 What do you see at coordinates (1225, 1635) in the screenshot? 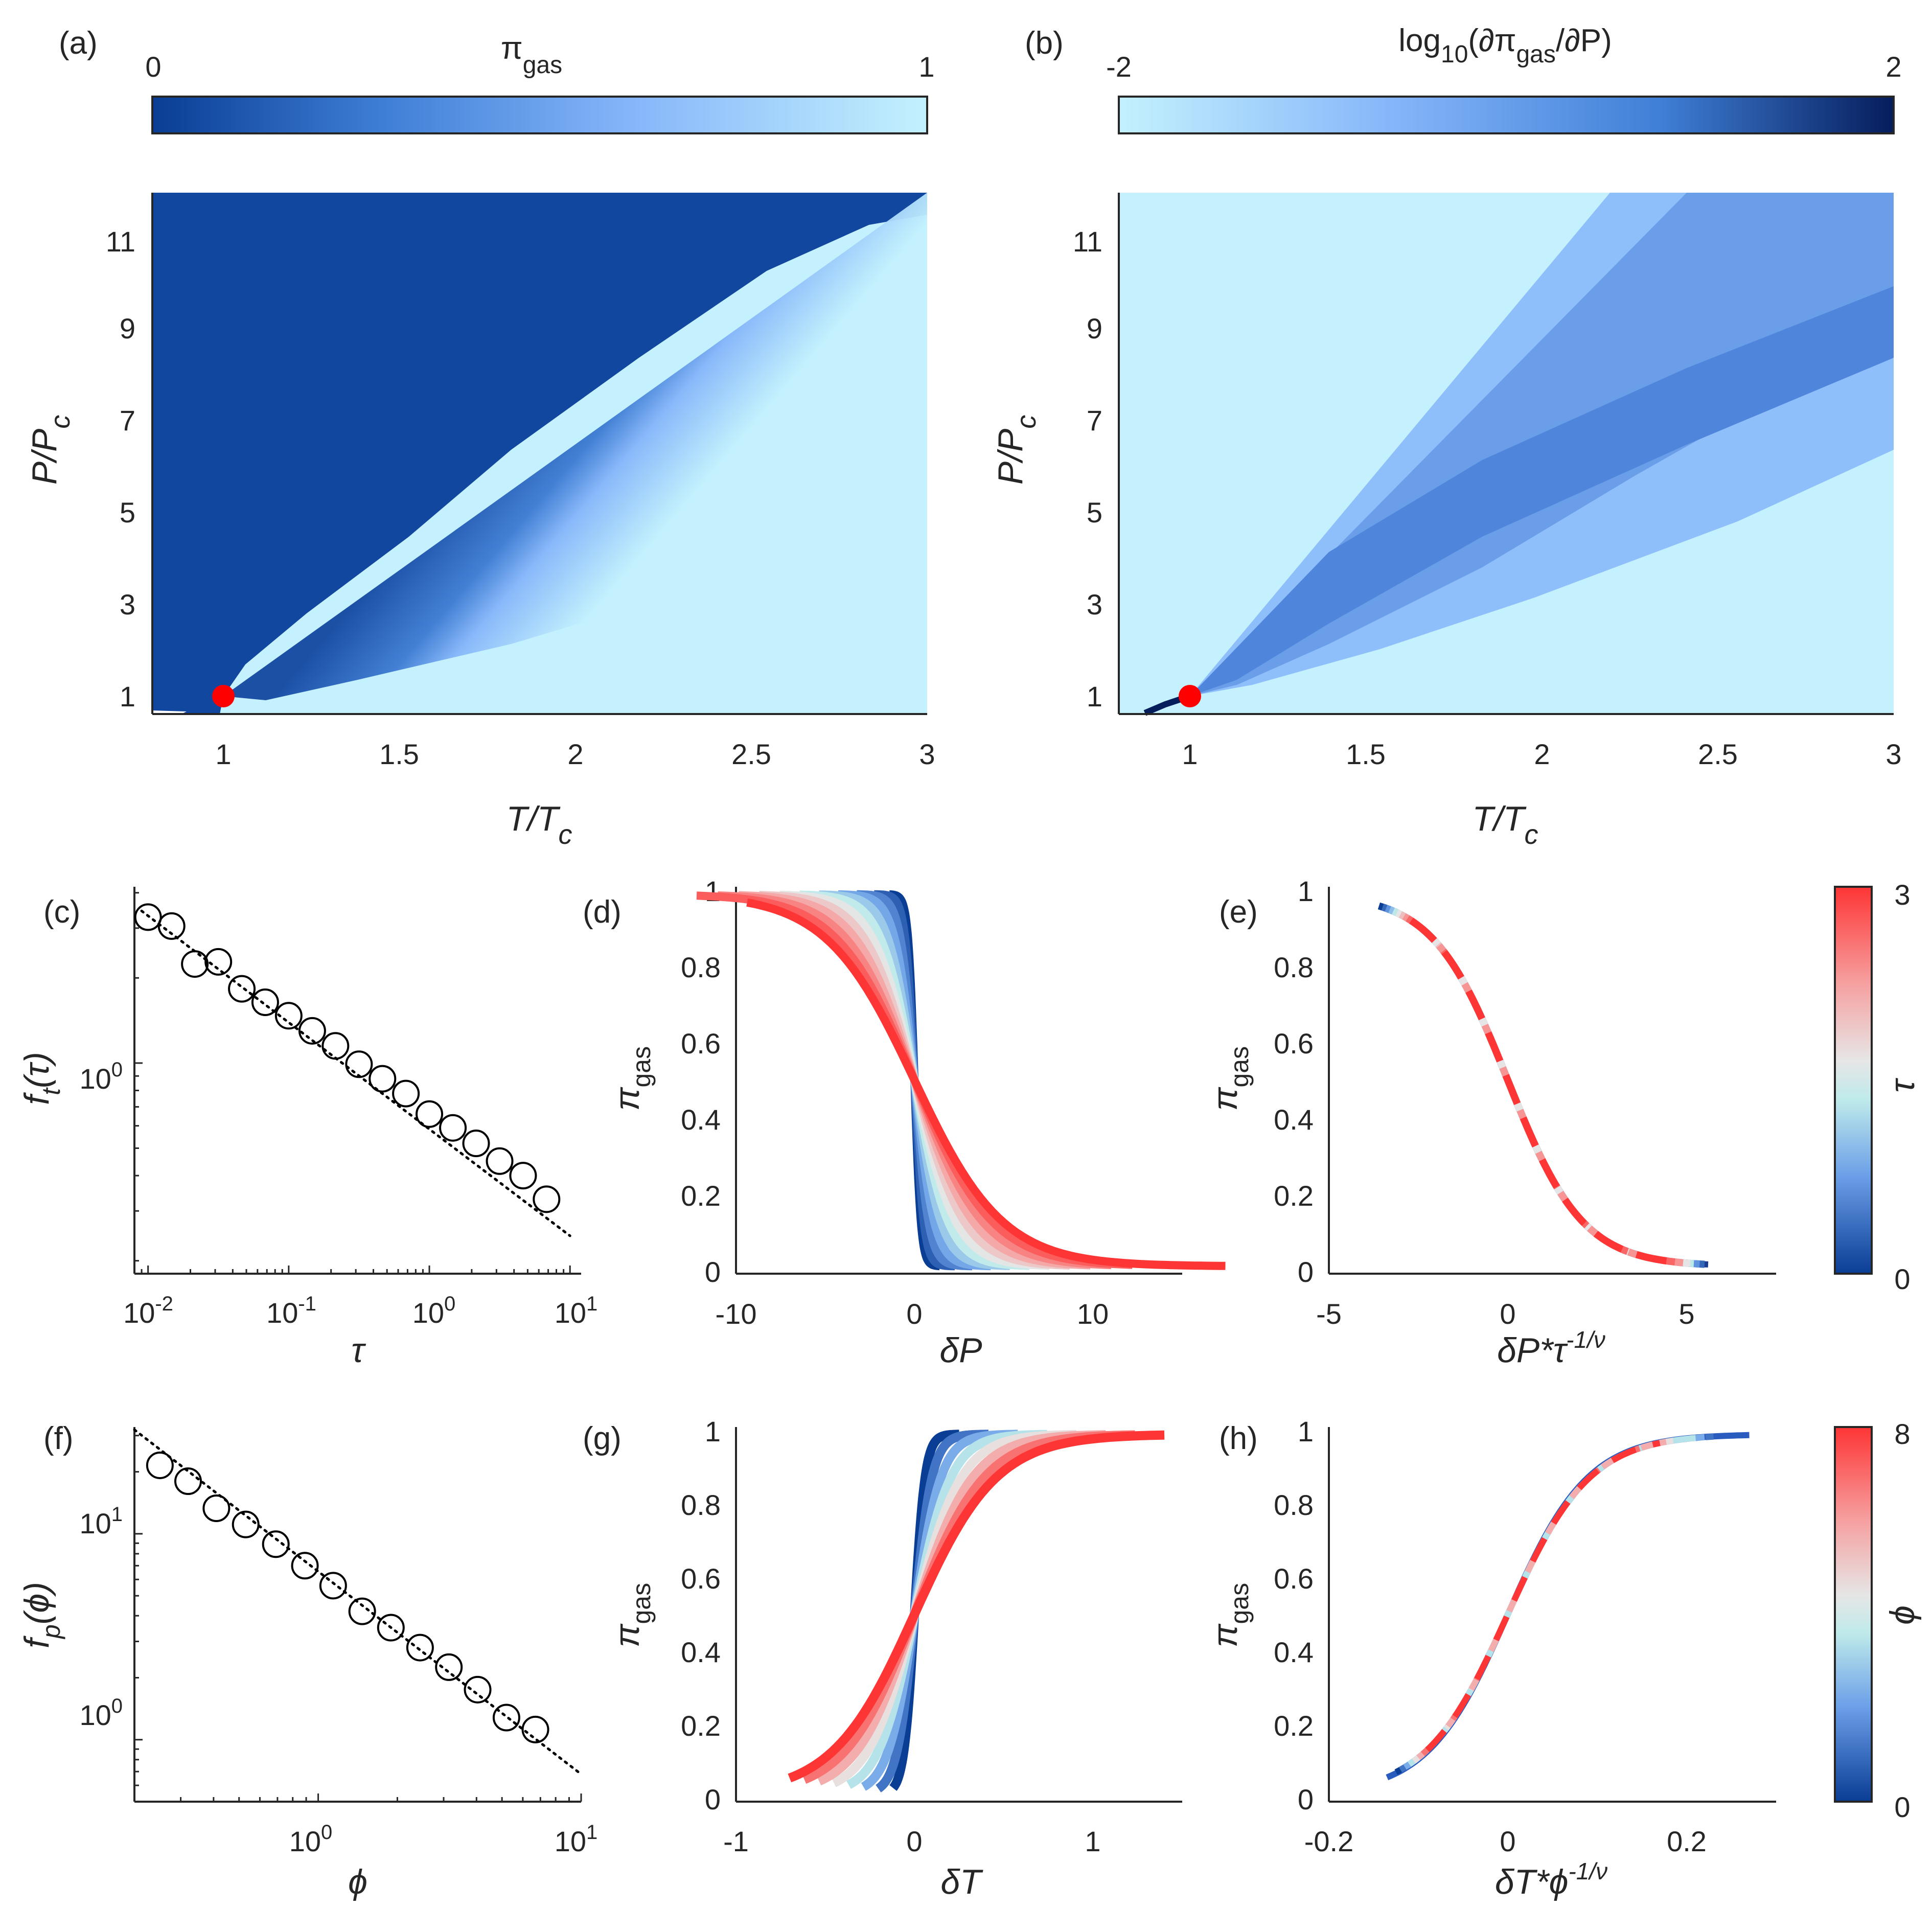
I see `panel-h-ylabel-main: π` at bounding box center [1225, 1635].